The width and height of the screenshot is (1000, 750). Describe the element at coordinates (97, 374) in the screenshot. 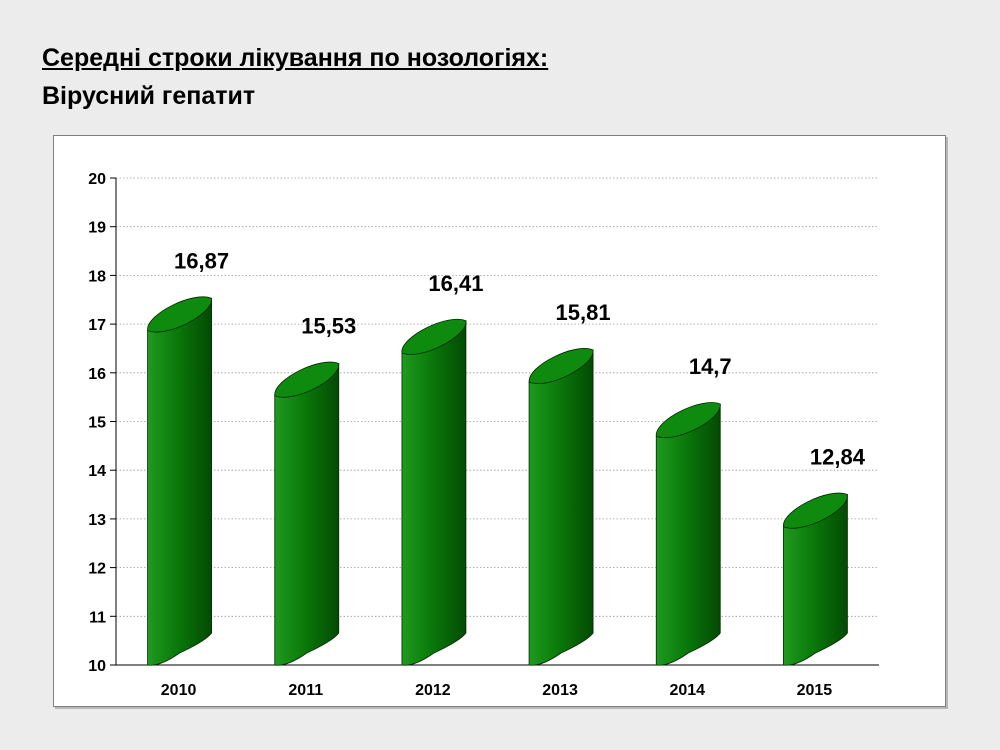

I see `y-tick-label: 16` at that location.